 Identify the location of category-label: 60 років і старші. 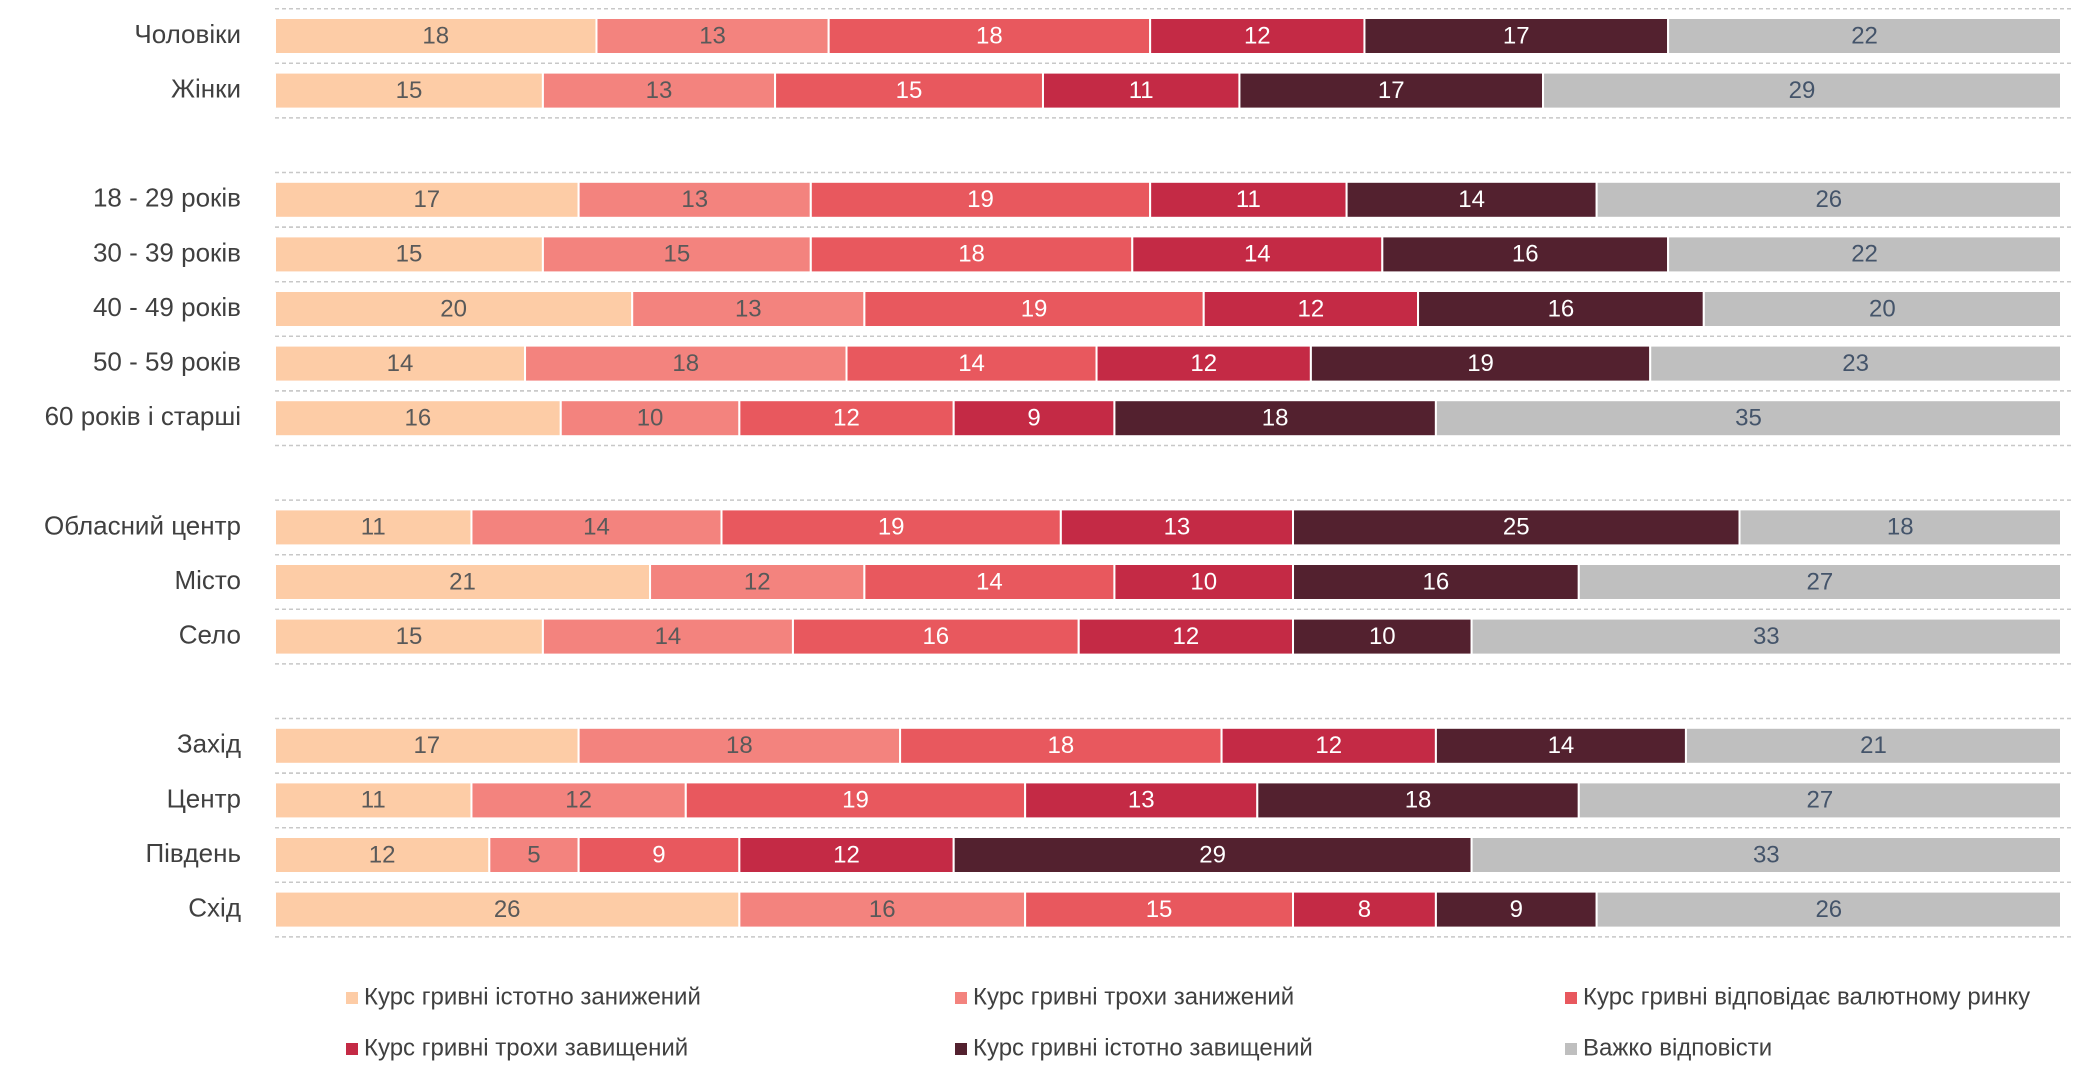
(143, 416).